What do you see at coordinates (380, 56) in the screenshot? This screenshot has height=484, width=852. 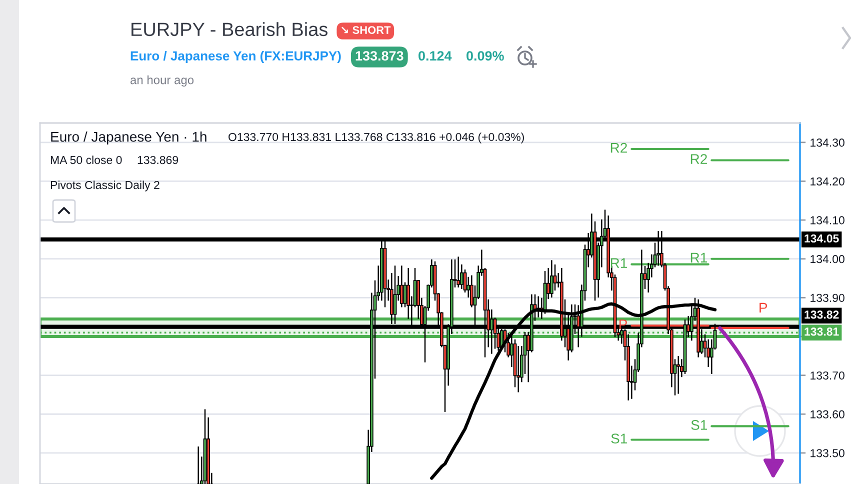 I see `text: 133.873` at bounding box center [380, 56].